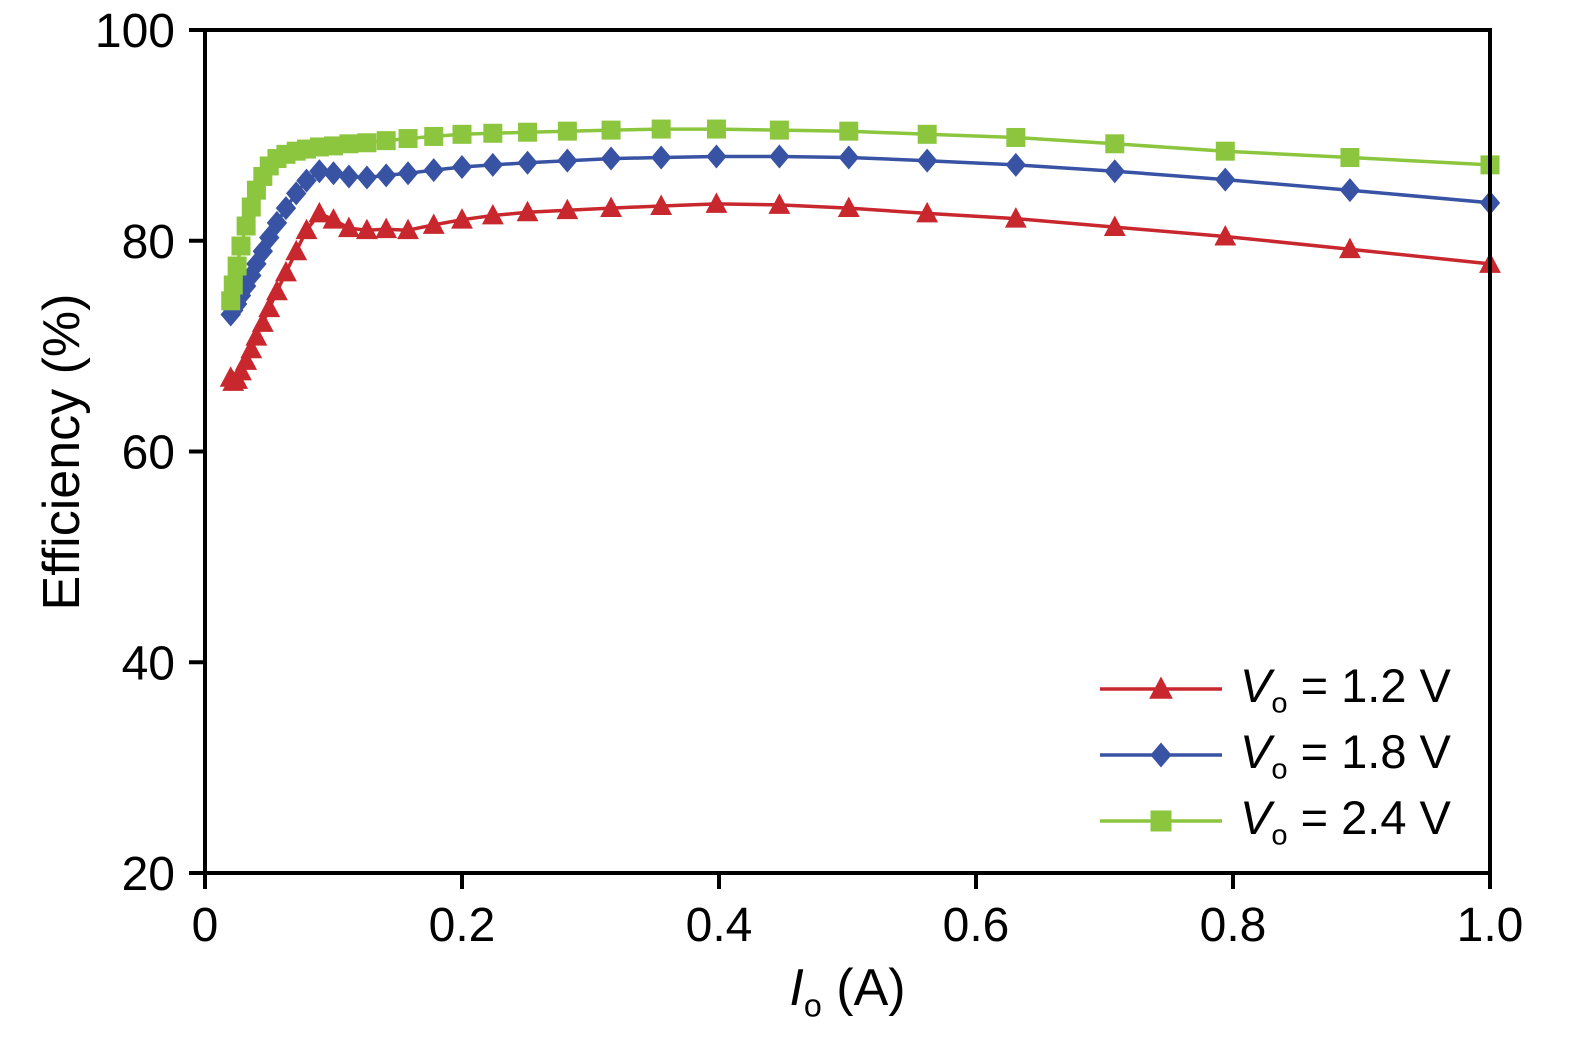 The width and height of the screenshot is (1575, 1045). Describe the element at coordinates (135, 31) in the screenshot. I see `y-tick-label: 100` at that location.